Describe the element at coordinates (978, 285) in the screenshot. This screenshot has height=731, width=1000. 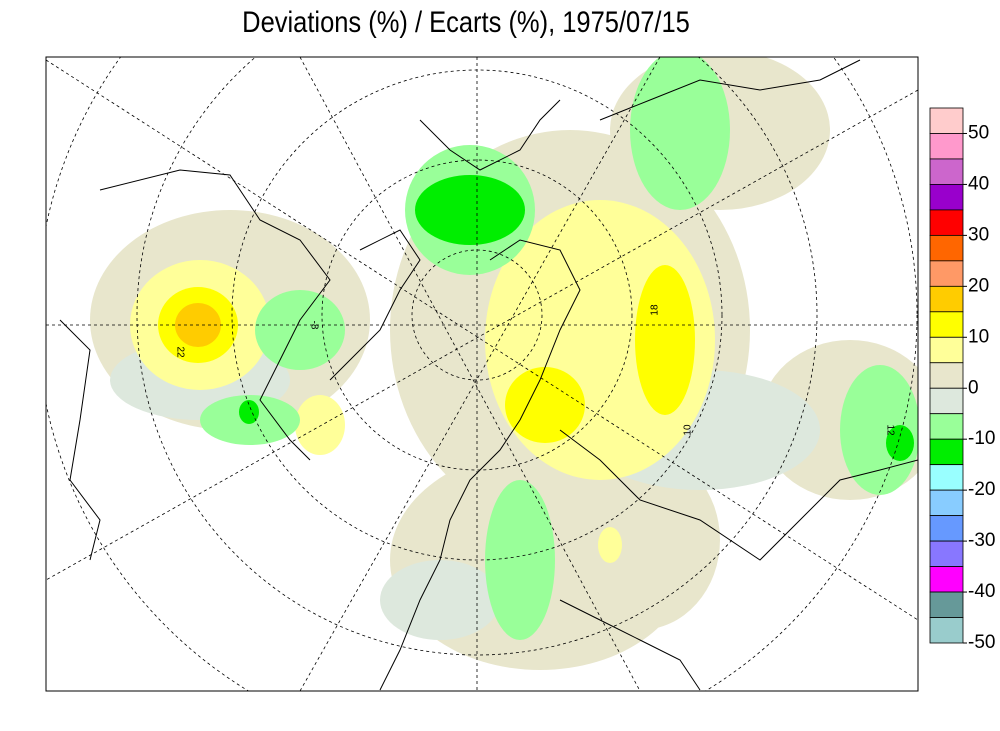
I see `colorbar-label: 20` at that location.